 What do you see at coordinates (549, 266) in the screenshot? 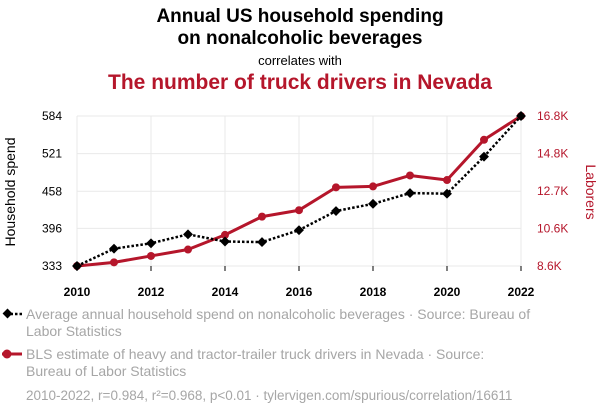
I see `y-right-tick-label: 8.6K` at bounding box center [549, 266].